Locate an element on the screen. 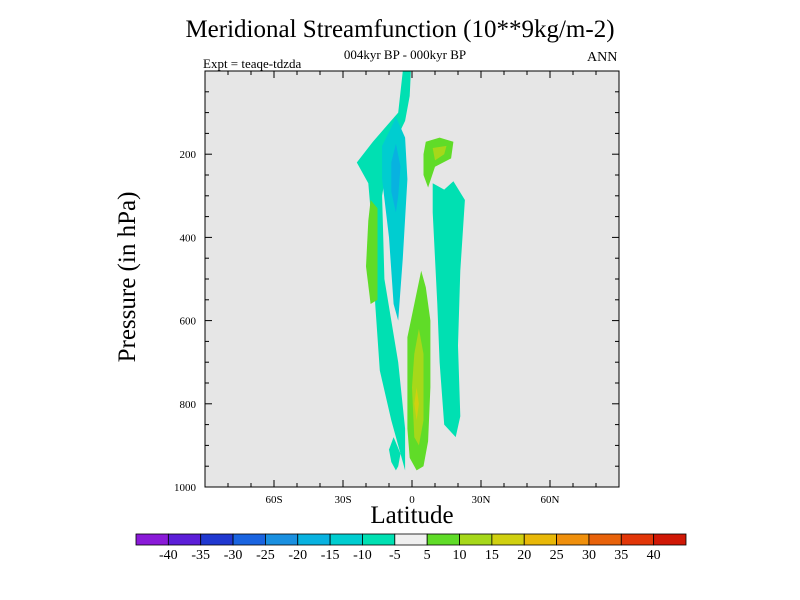 This screenshot has height=600, width=800. y-tick-label: 600 is located at coordinates (188, 322).